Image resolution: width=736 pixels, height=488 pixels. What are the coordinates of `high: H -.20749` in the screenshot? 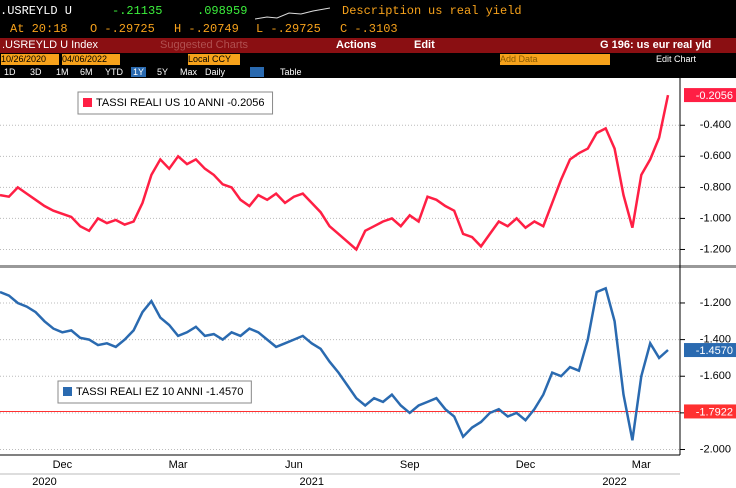 It's located at (206, 29).